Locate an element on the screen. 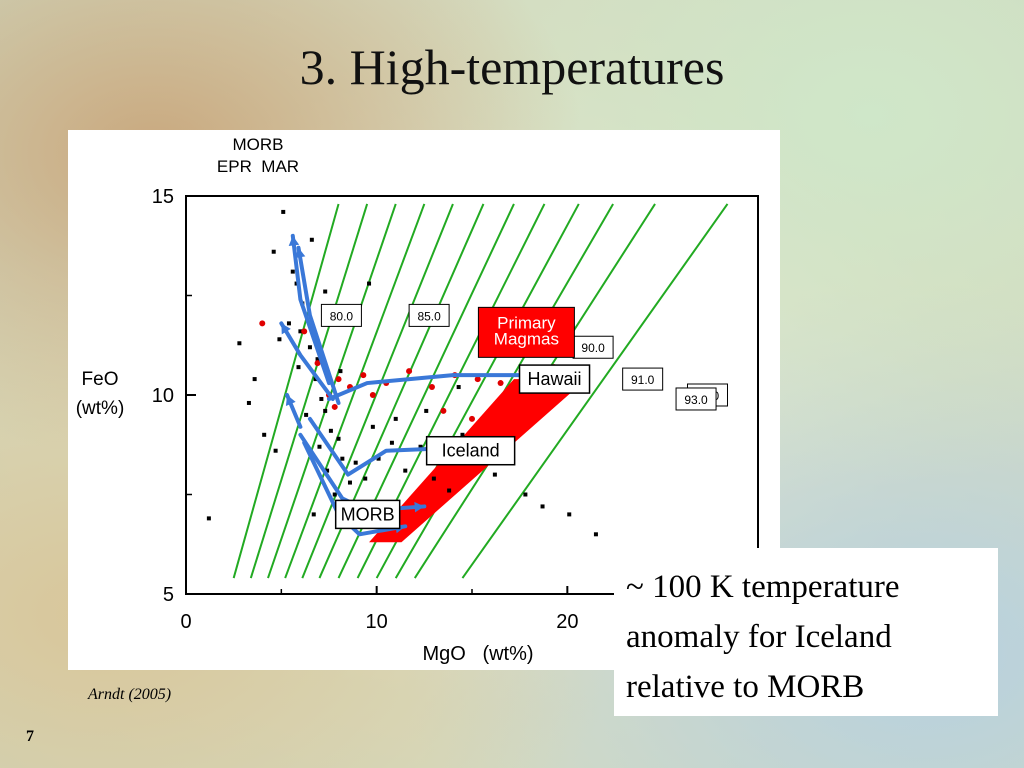  chart-top-label: EPR MAR is located at coordinates (258, 166).